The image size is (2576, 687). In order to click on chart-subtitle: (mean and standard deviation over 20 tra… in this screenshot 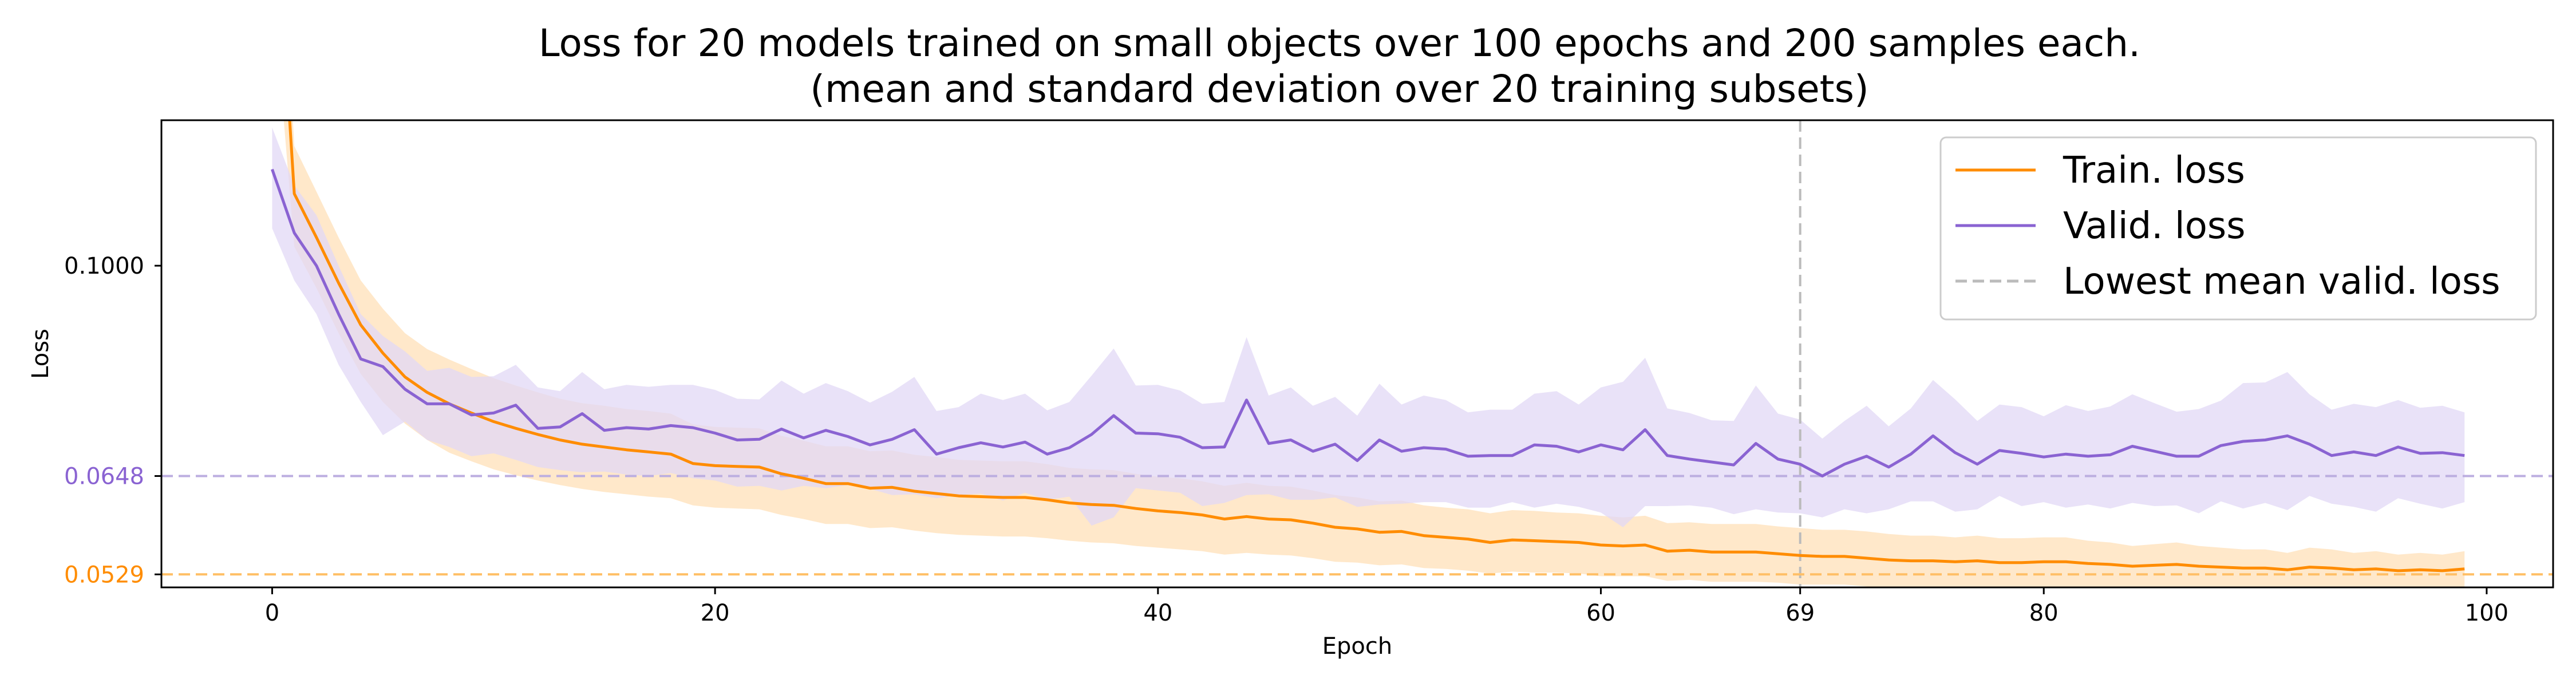, I will do `click(1339, 89)`.